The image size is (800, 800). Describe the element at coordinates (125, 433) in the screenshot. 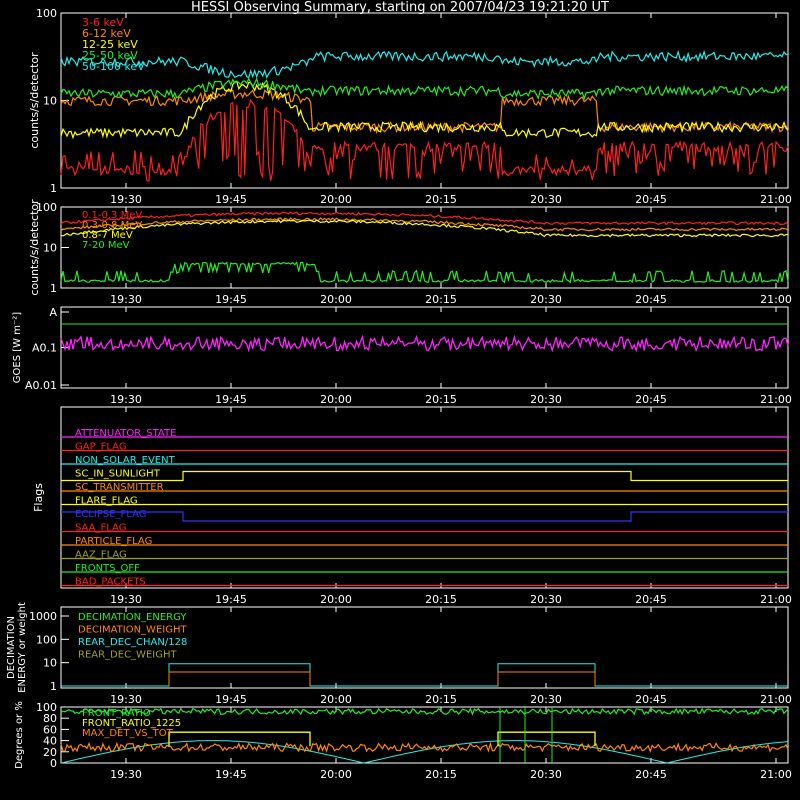

I see `flag-label: ATTENUATOR_STATE` at that location.